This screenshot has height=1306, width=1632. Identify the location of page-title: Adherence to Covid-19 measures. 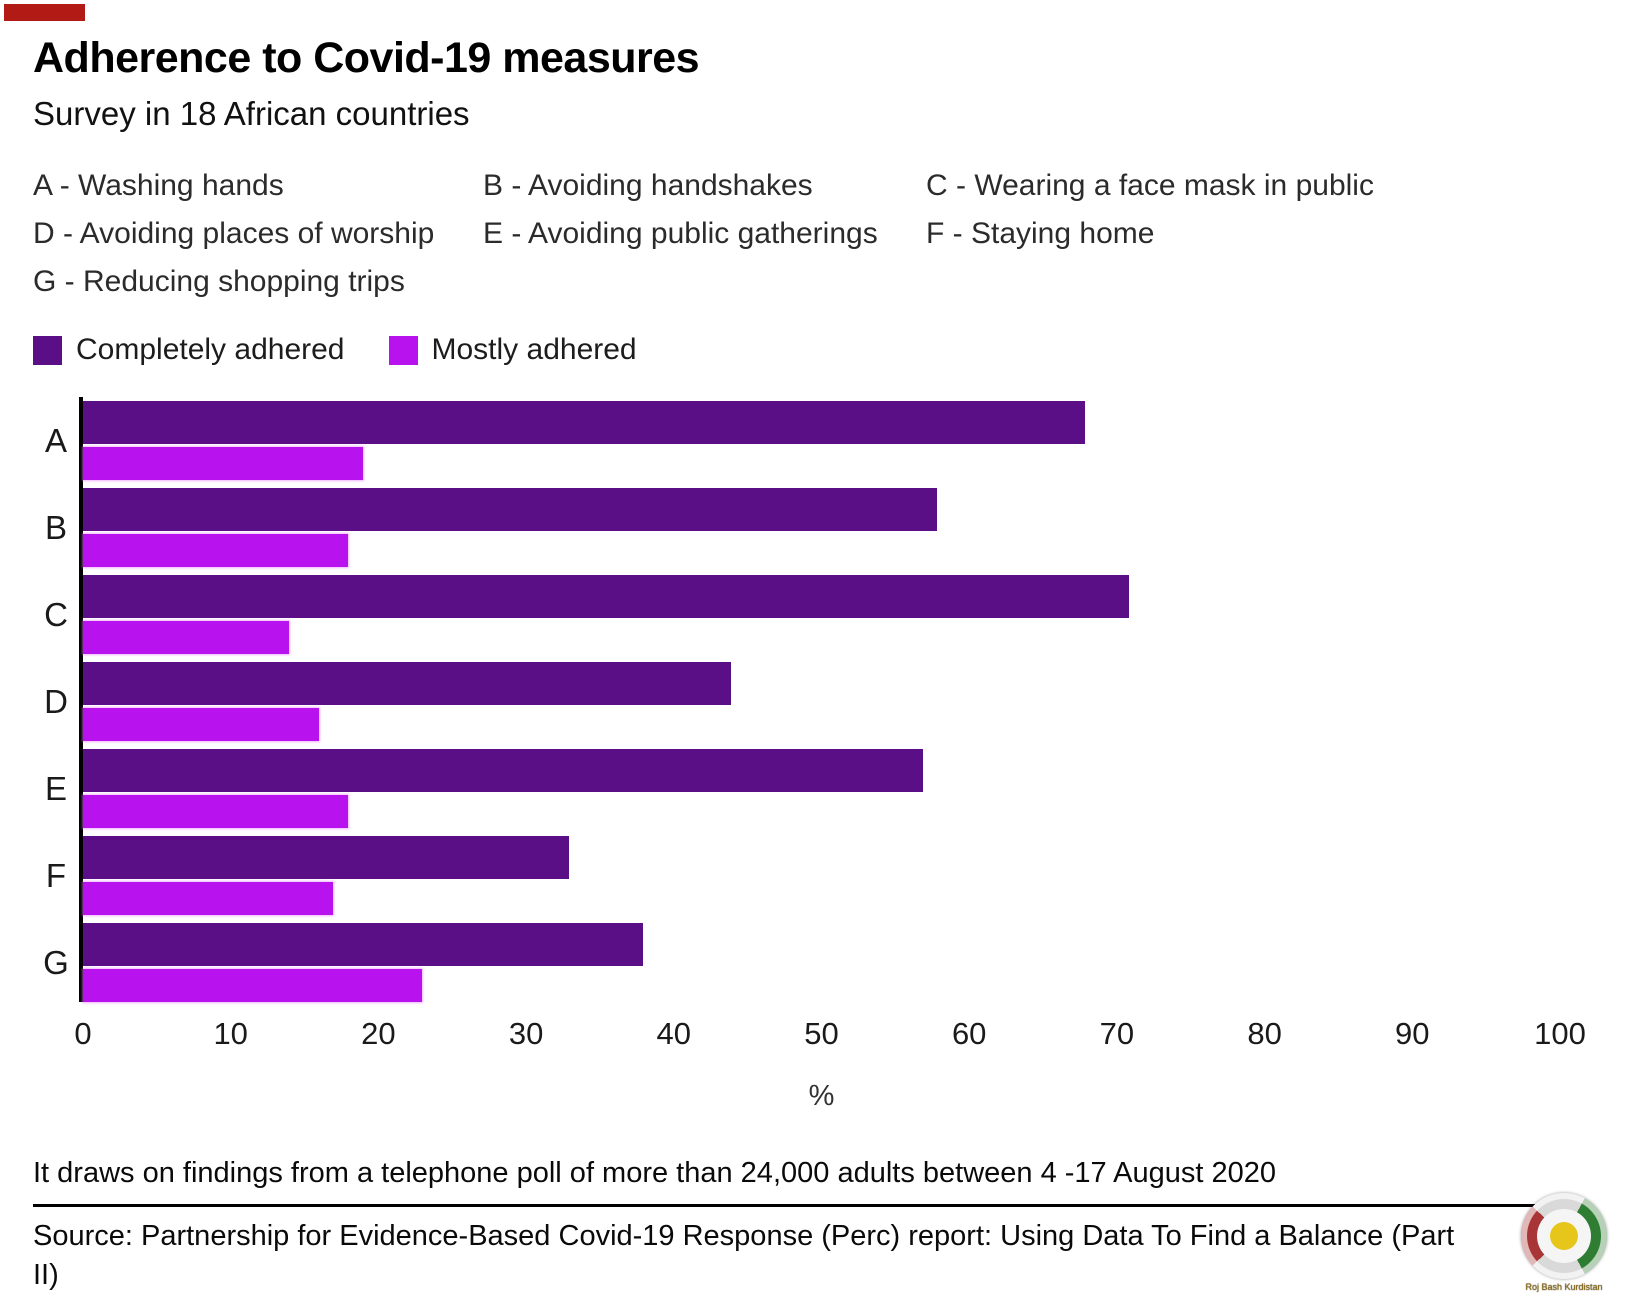
(366, 58).